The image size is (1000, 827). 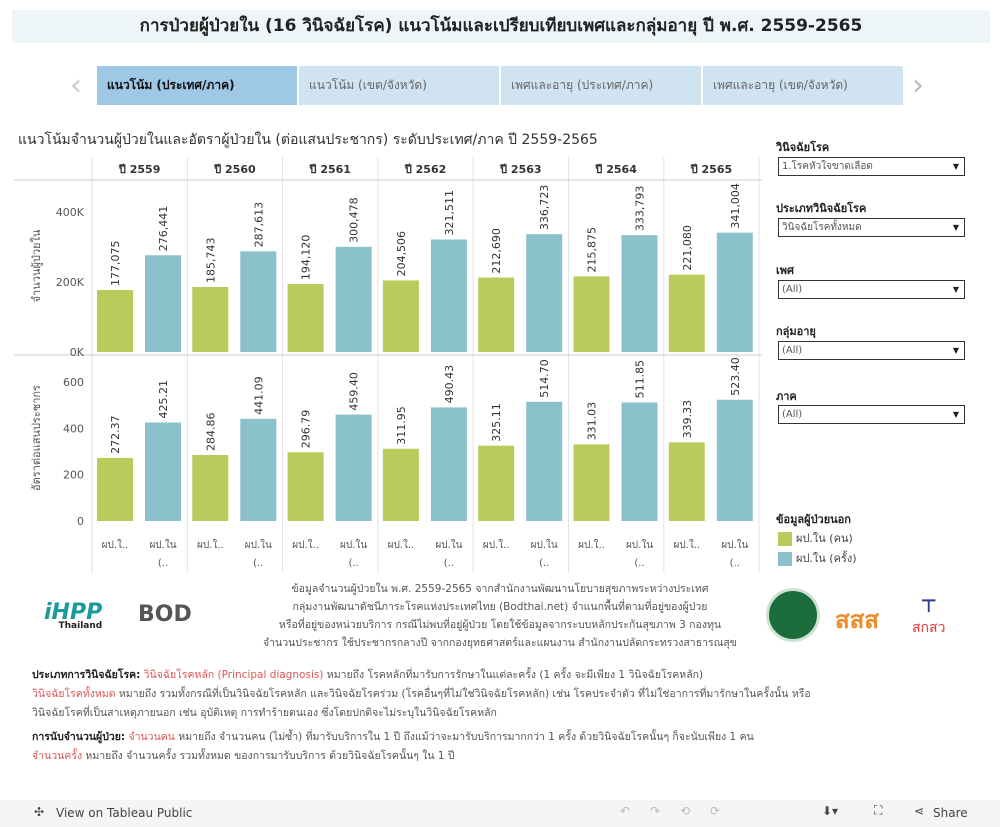 I want to click on legend-title: ข้อมูลผู้ป่วยนอก, so click(x=813, y=519).